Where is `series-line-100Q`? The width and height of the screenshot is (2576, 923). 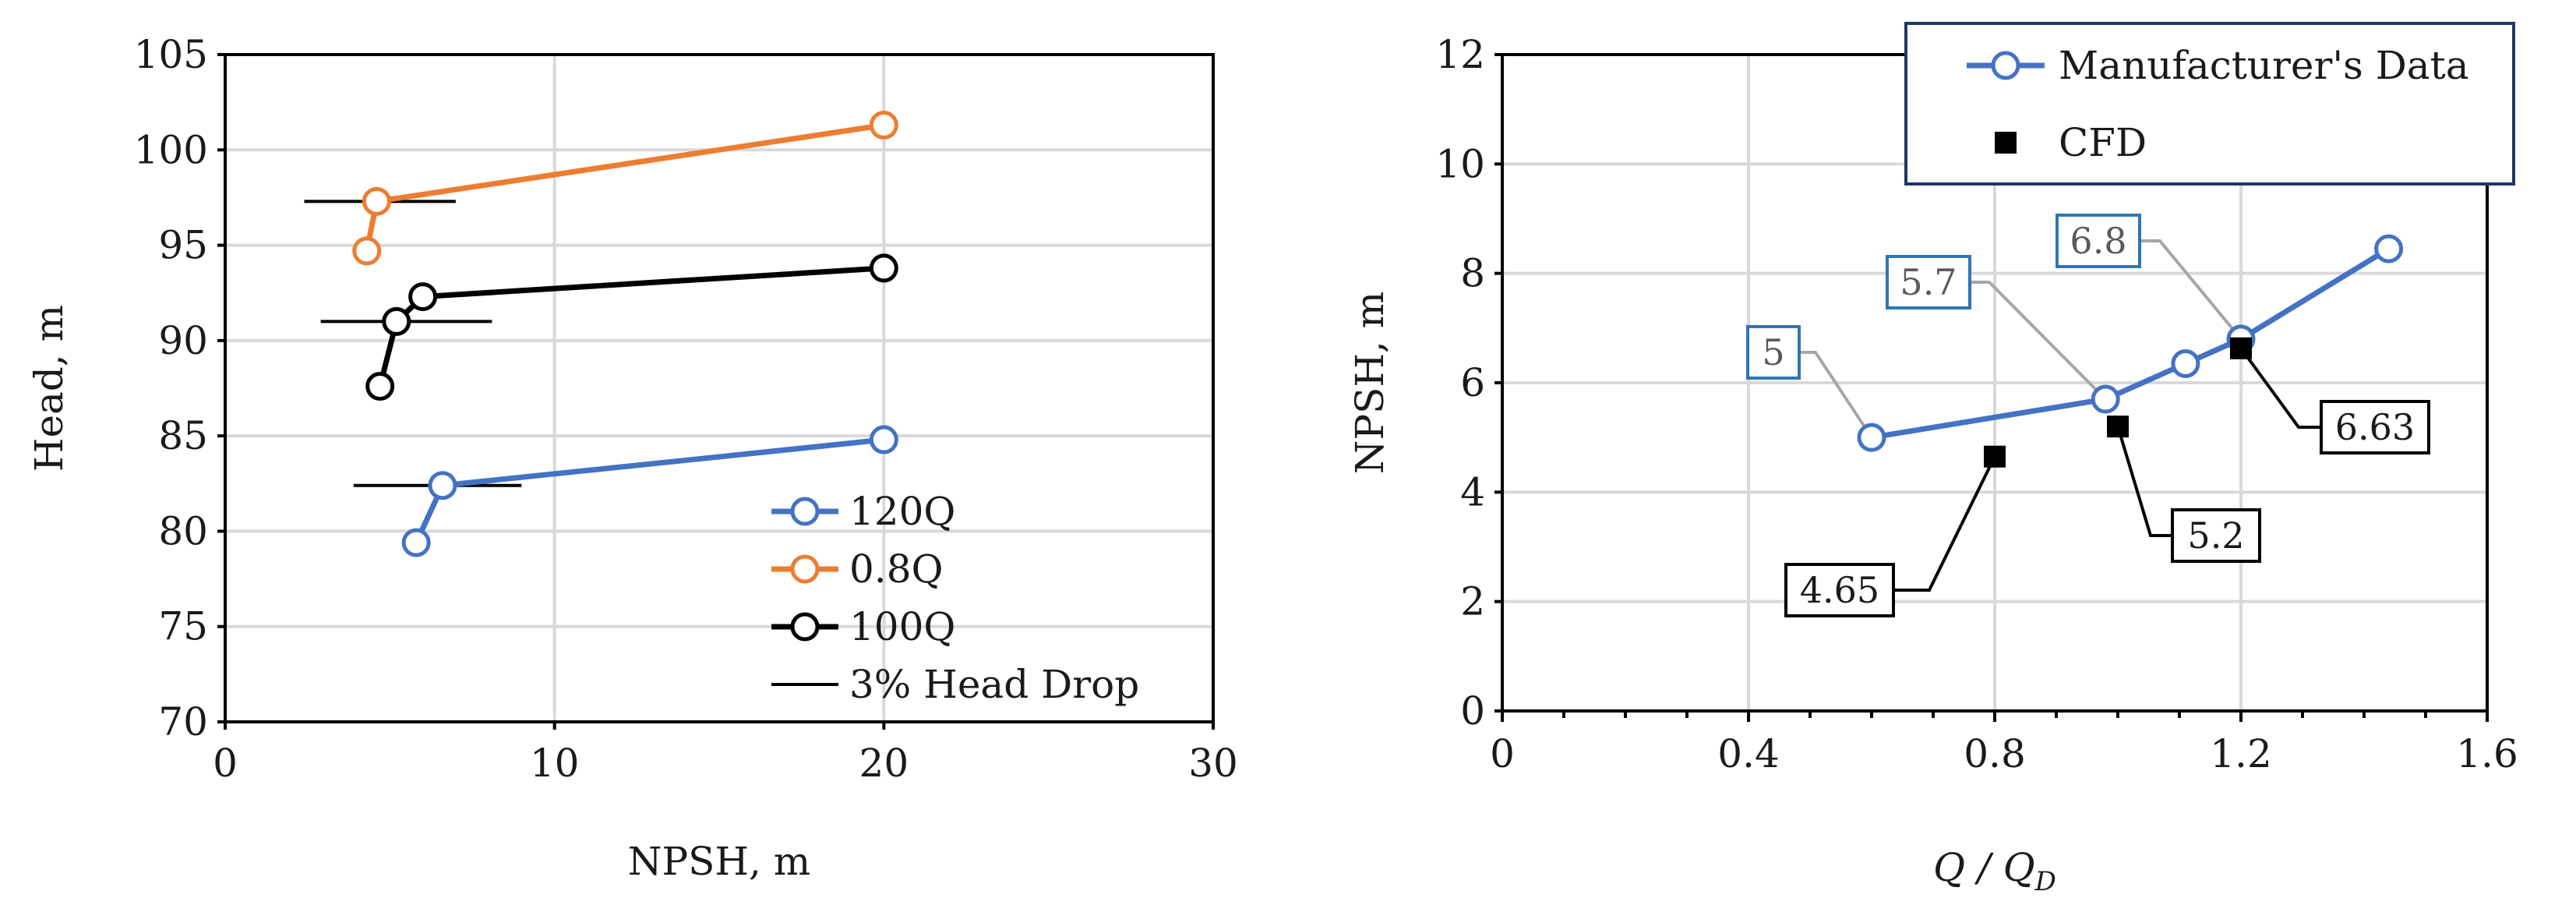
series-line-100Q is located at coordinates (630, 326).